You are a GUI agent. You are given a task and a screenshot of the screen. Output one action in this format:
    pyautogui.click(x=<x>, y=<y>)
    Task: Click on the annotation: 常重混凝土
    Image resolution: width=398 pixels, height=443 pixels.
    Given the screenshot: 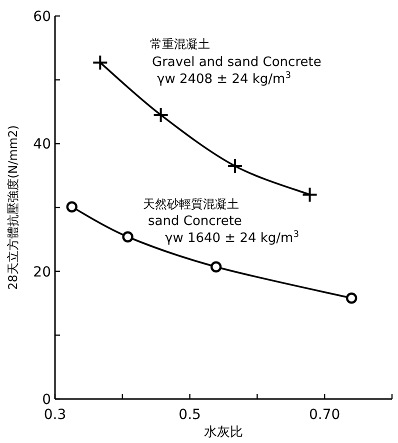 What is the action you would take?
    pyautogui.click(x=180, y=44)
    